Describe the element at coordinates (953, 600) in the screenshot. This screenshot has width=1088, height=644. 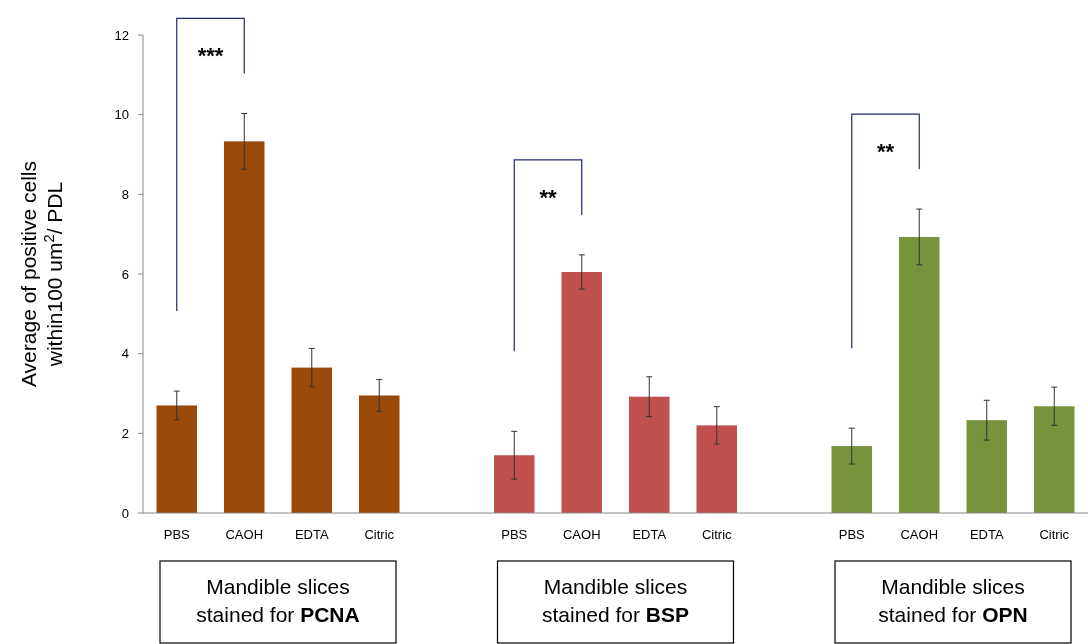
I see `text: Mandible slices stained for OPN` at that location.